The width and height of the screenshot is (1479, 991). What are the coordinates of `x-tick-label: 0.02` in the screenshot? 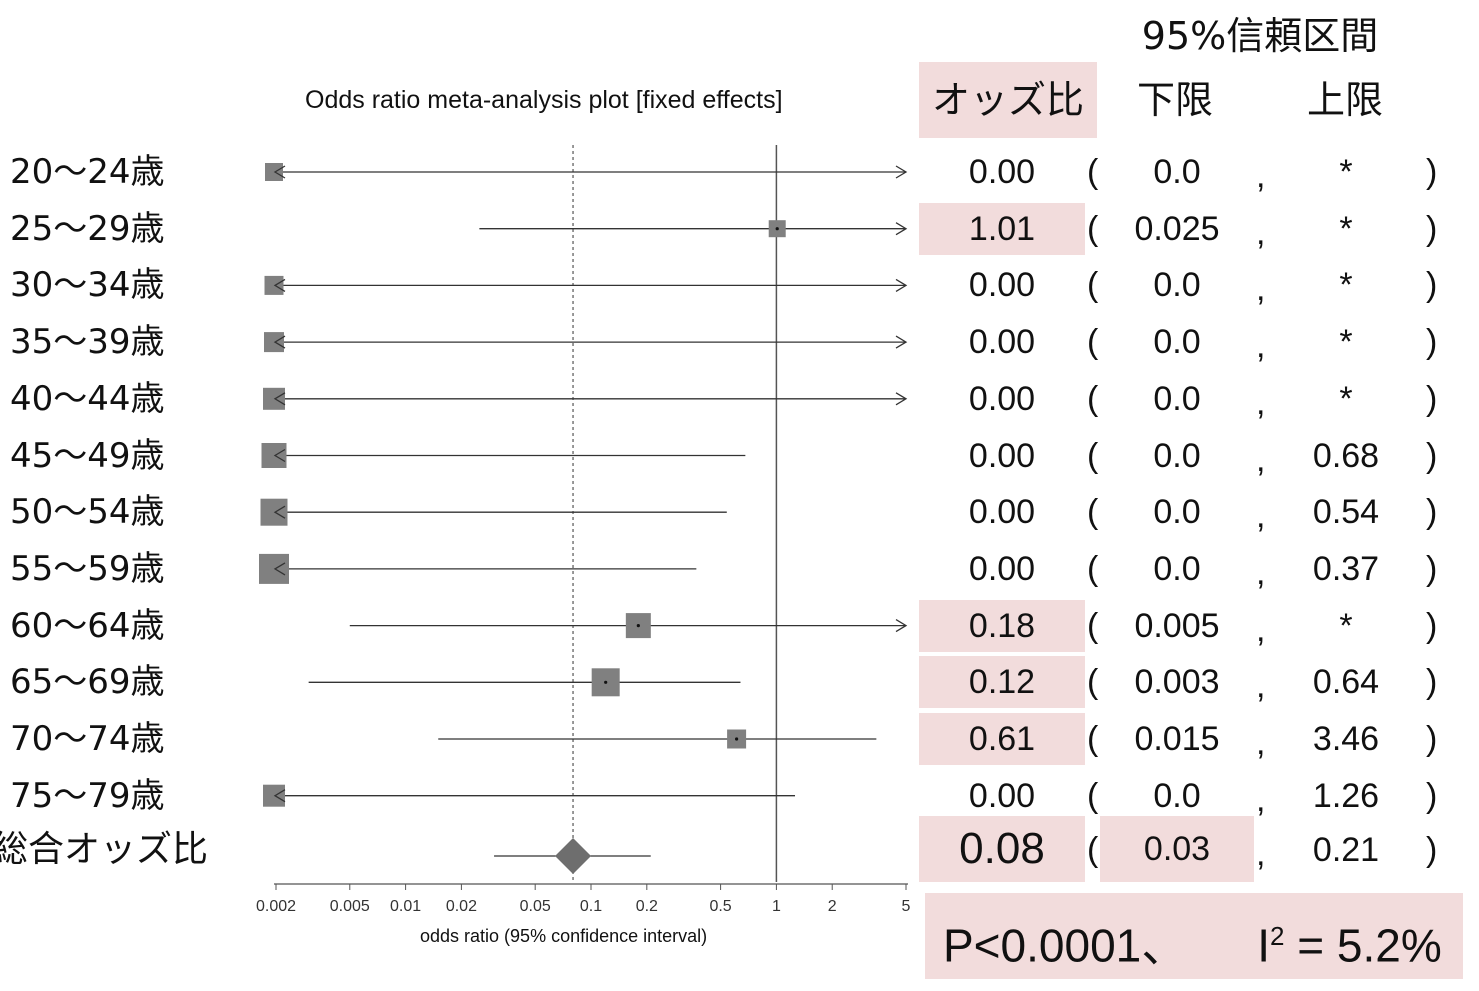 It's located at (461, 906).